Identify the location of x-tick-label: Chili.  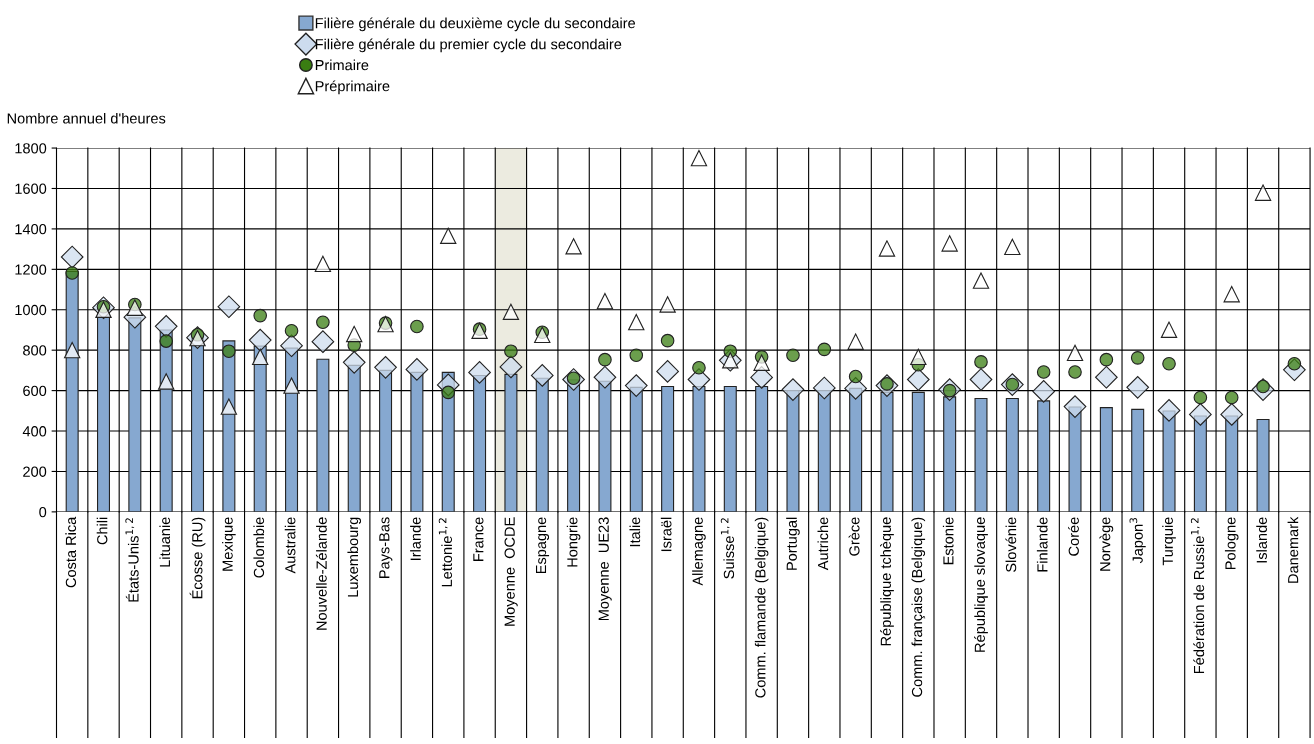
(102, 531).